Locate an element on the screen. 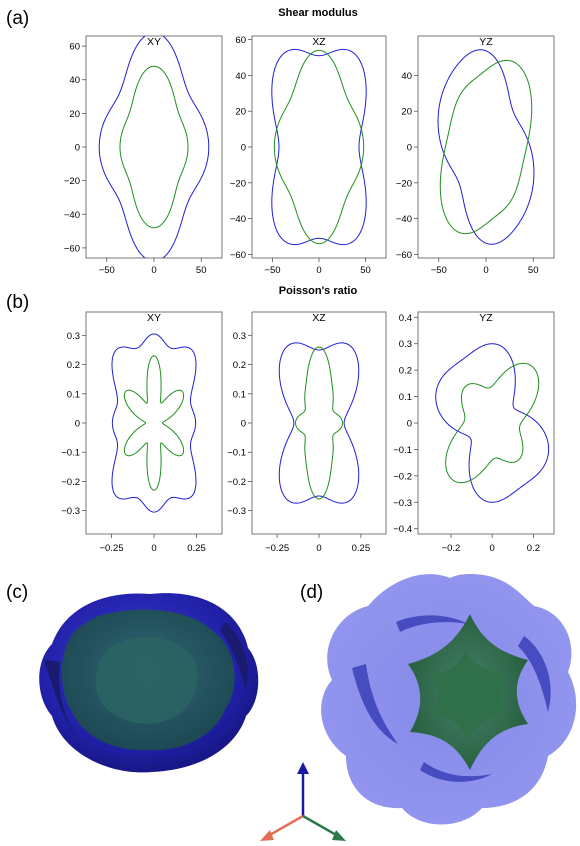  surface-c-green-lobe is located at coordinates (146, 680).